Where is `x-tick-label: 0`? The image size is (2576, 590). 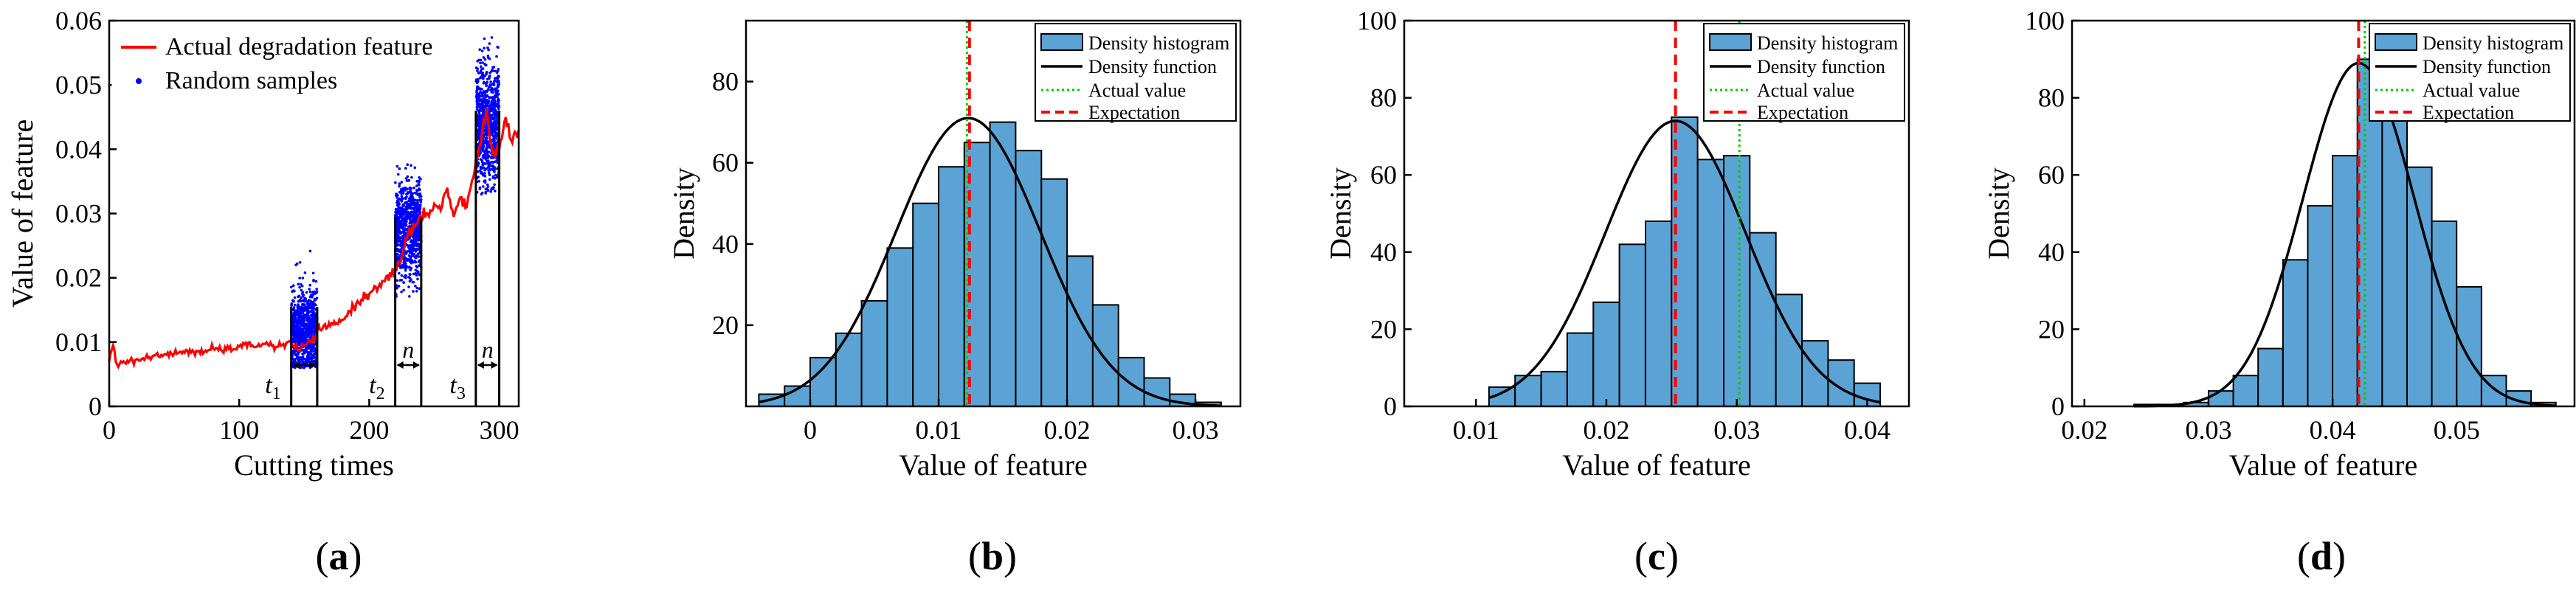 x-tick-label: 0 is located at coordinates (109, 430).